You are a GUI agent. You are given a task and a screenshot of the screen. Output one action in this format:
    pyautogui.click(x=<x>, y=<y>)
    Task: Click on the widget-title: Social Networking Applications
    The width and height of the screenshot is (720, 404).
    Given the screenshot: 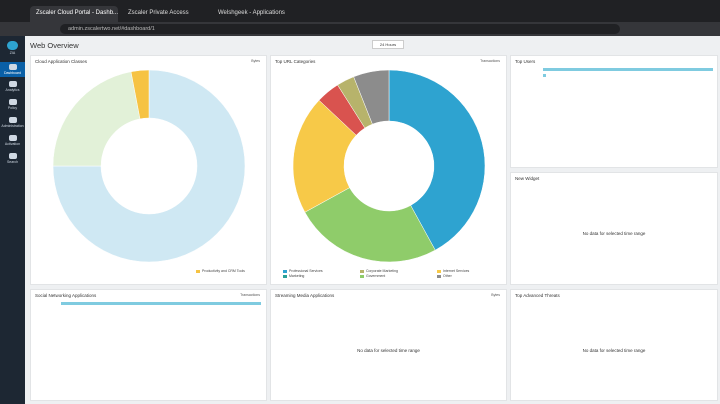 What is the action you would take?
    pyautogui.click(x=66, y=295)
    